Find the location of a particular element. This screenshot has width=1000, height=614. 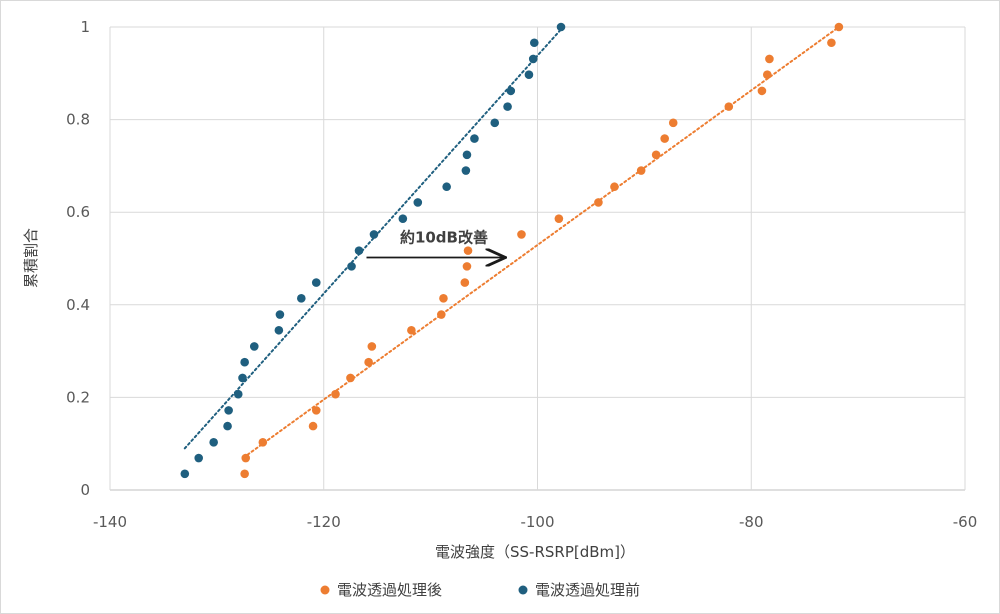

y-axis-title: 累積割合 is located at coordinates (31, 258).